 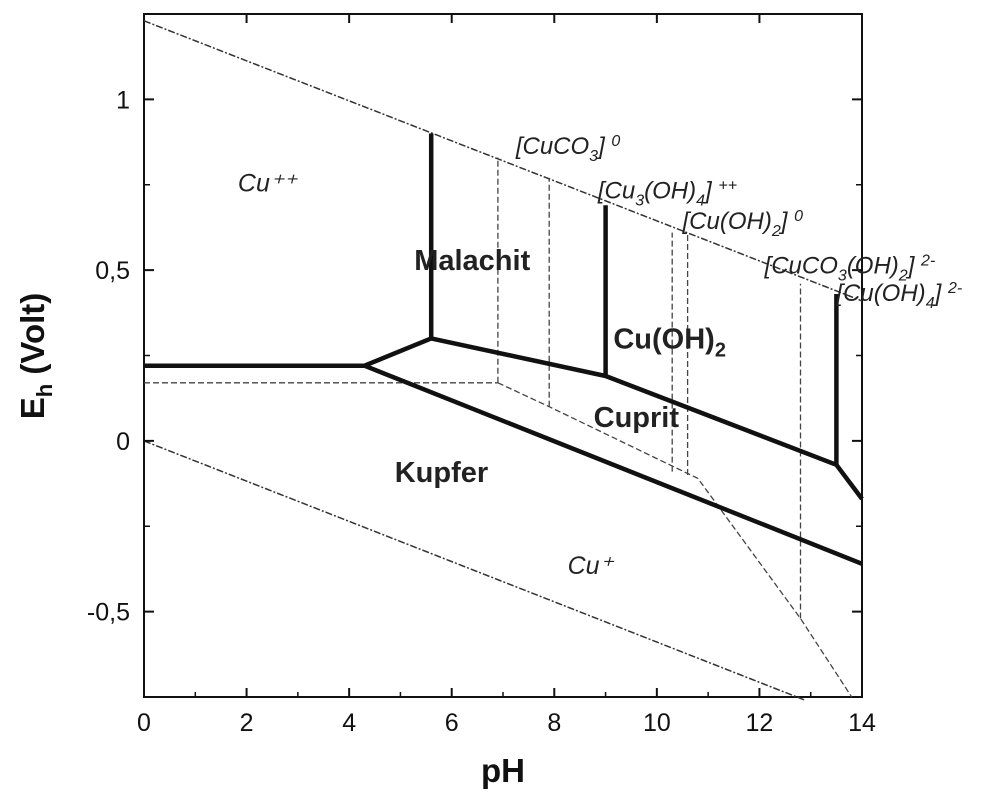 I want to click on species-label-part: [Cu, so click(x=616, y=190).